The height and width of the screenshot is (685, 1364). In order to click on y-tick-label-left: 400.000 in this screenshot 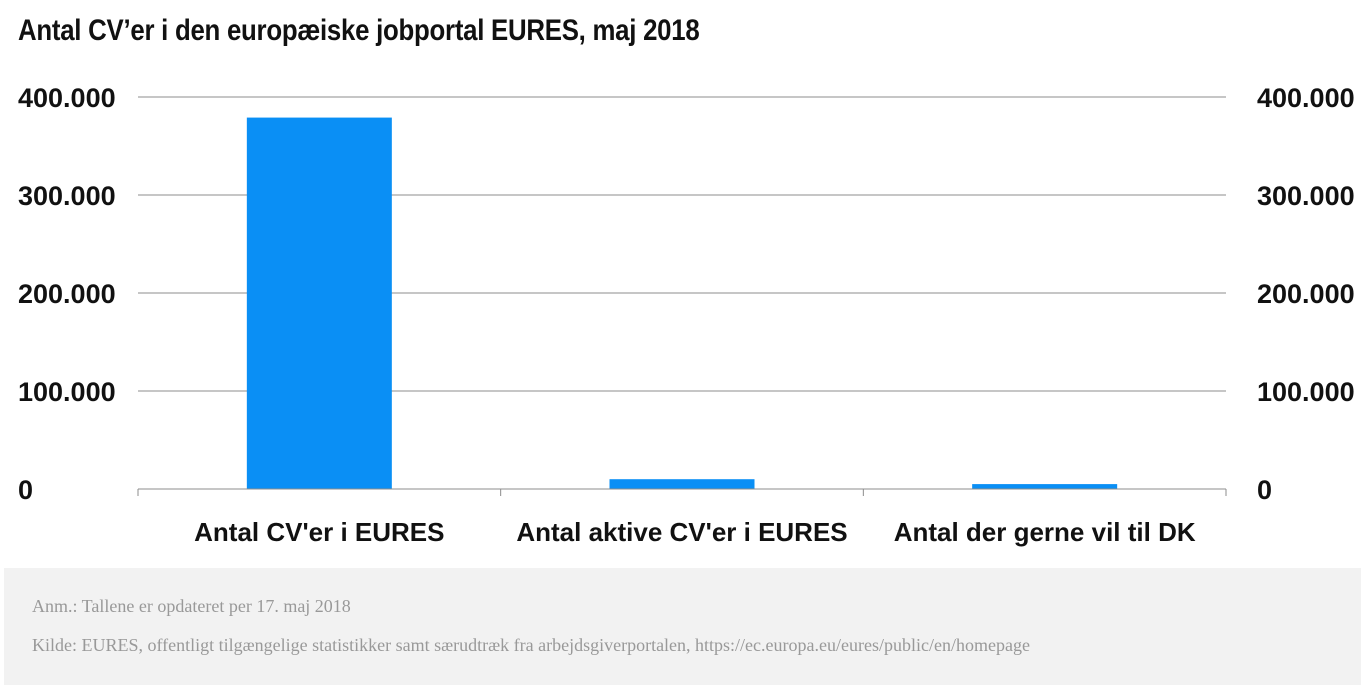, I will do `click(67, 98)`.